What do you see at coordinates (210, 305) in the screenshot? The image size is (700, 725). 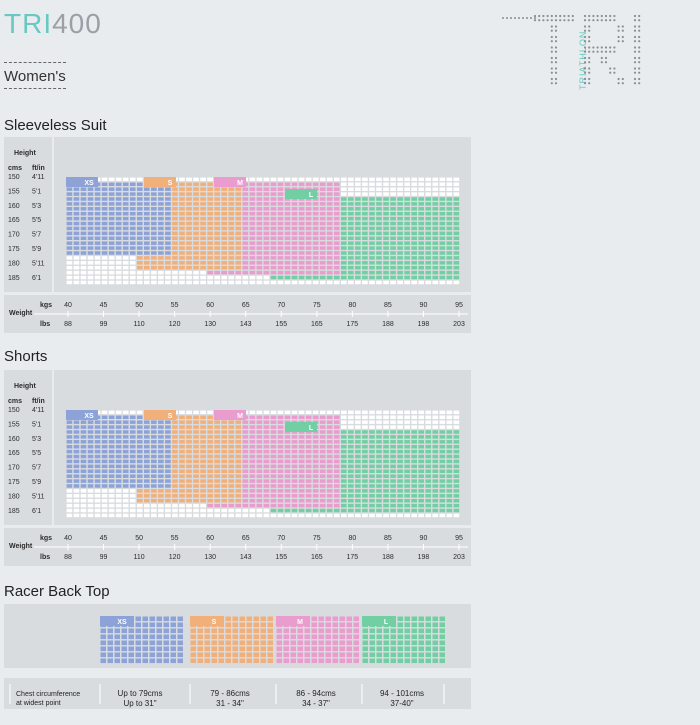 I see `weight-kg-tick: 60` at bounding box center [210, 305].